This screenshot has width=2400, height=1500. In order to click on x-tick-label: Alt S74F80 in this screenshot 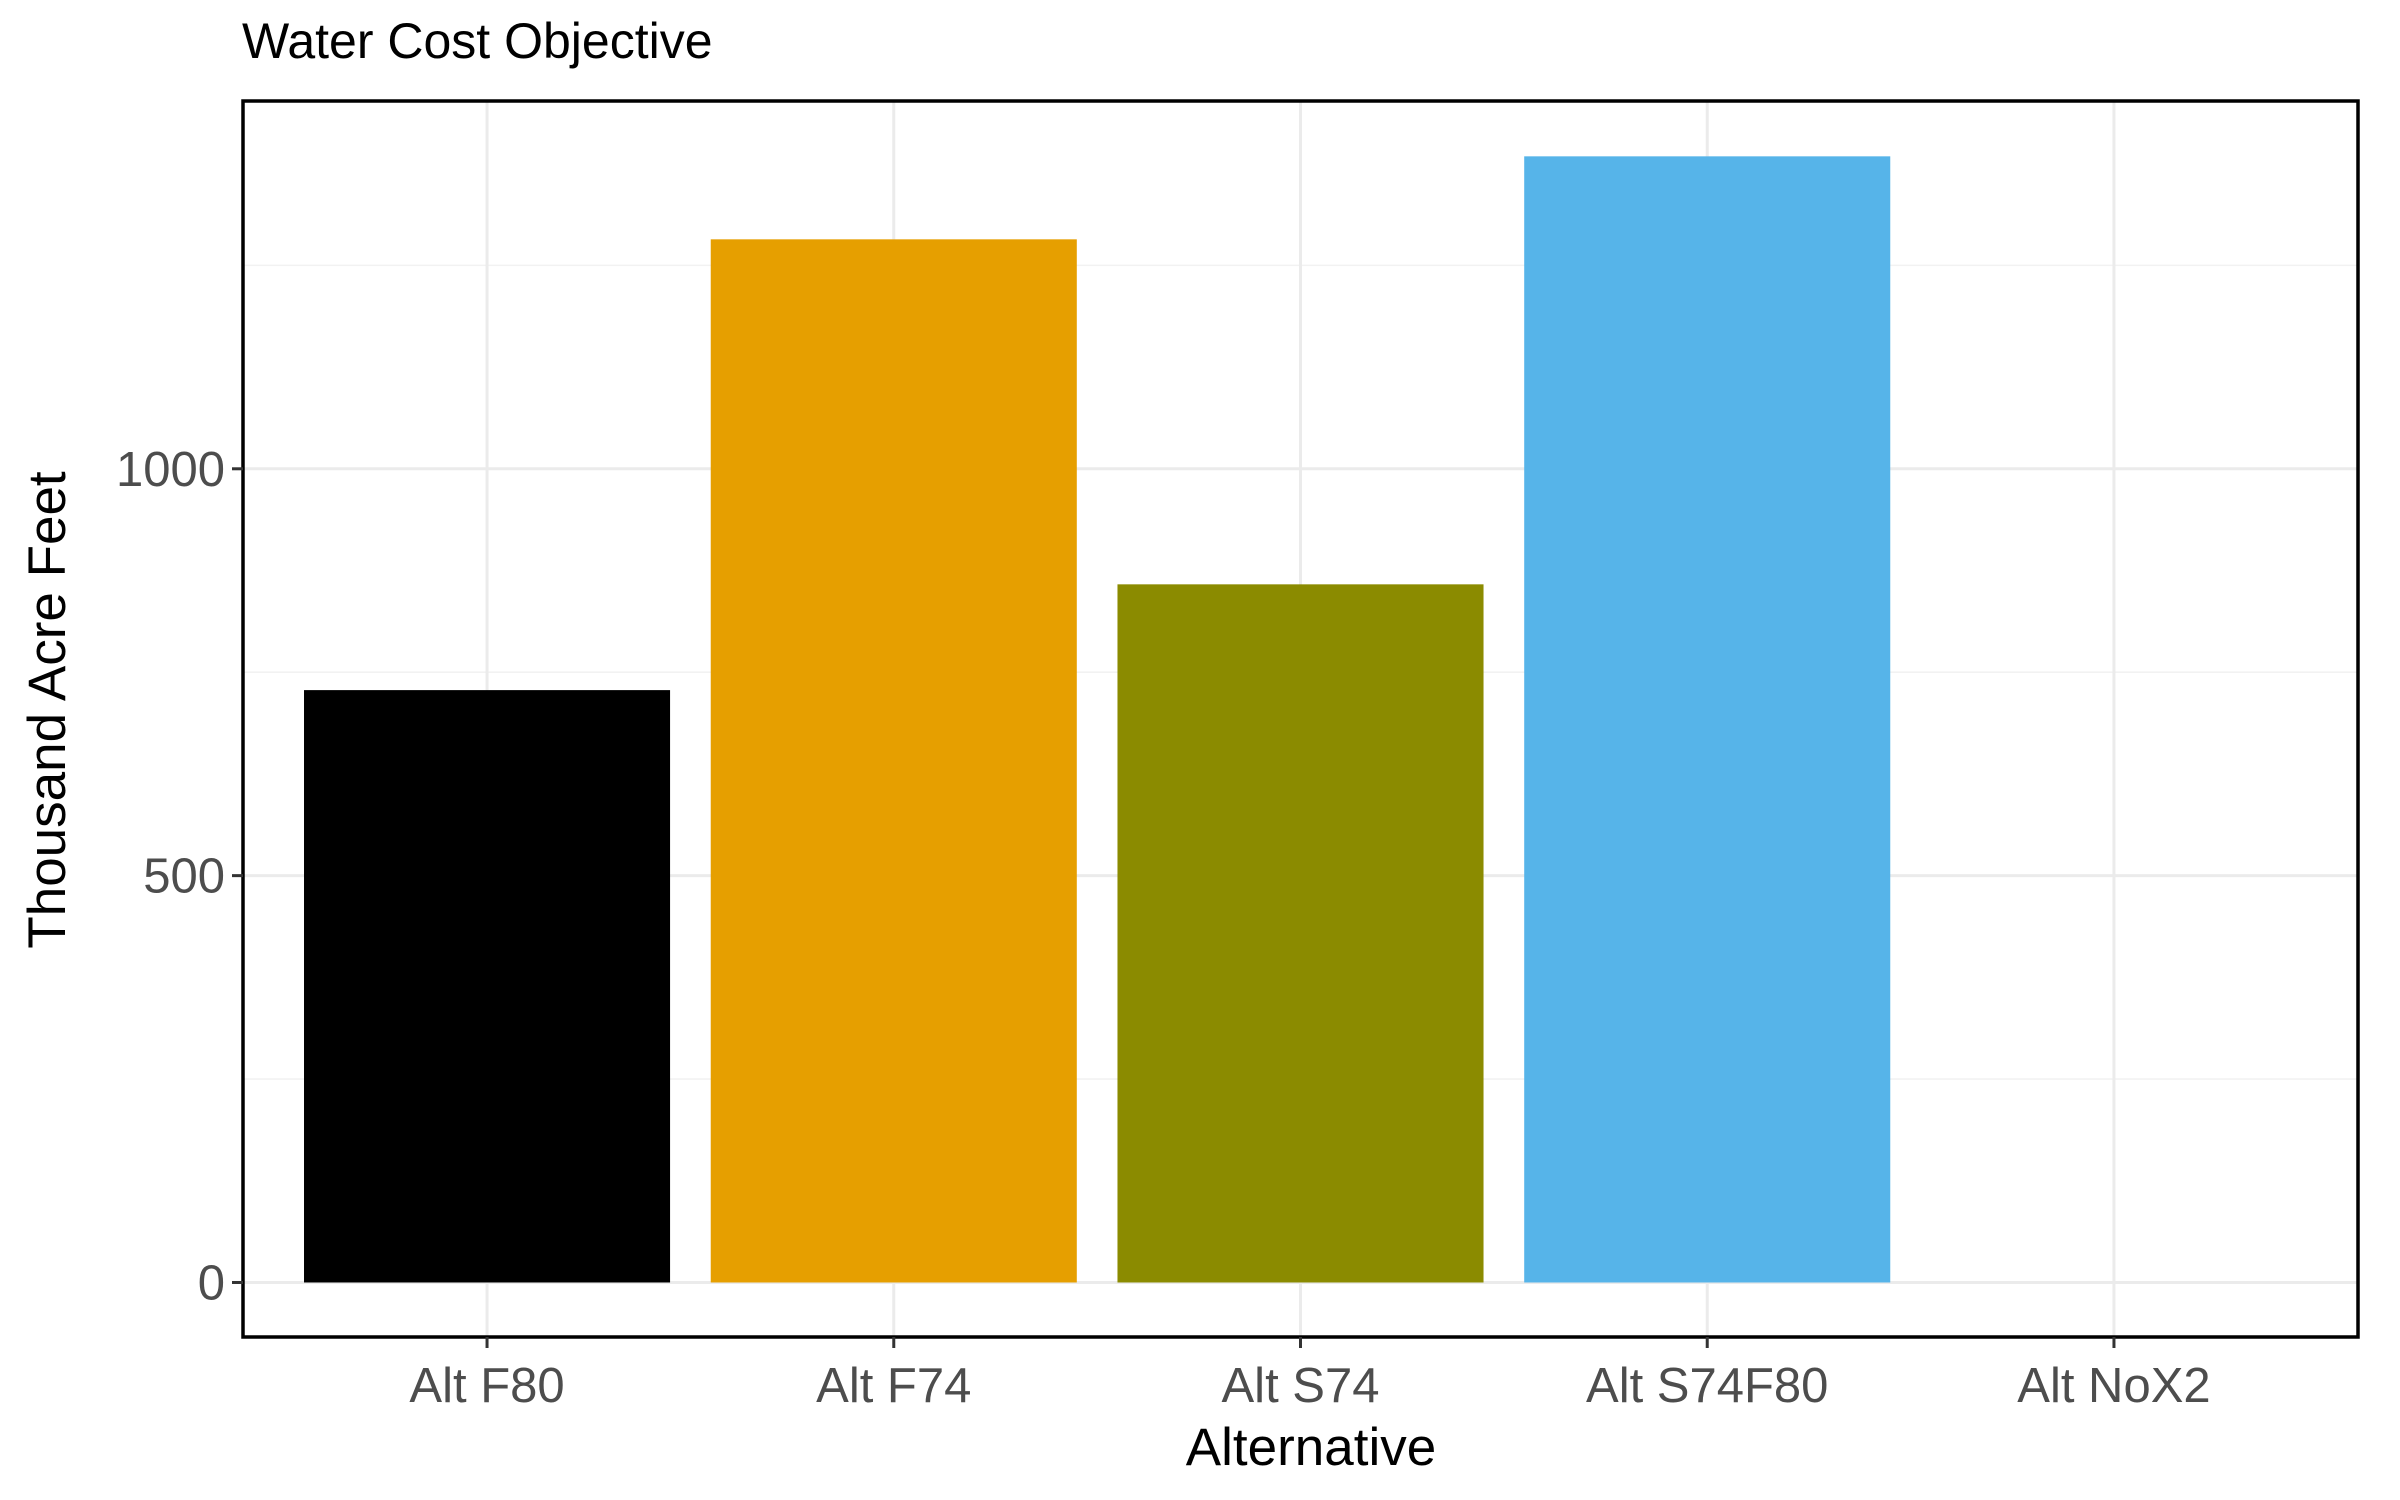, I will do `click(1707, 1386)`.